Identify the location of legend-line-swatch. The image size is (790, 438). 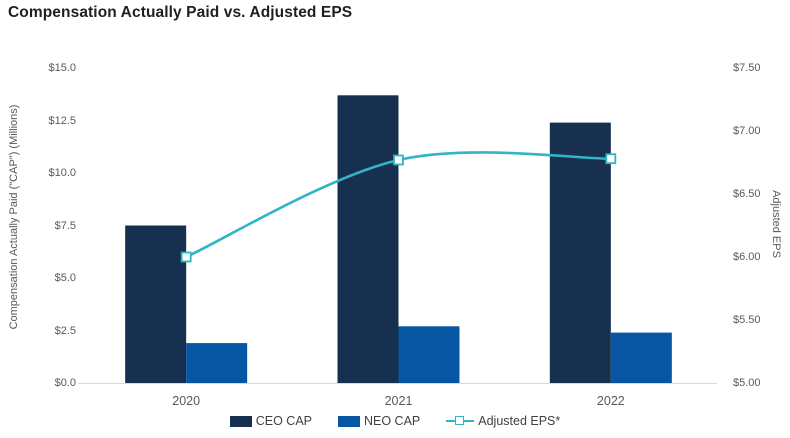
(460, 421).